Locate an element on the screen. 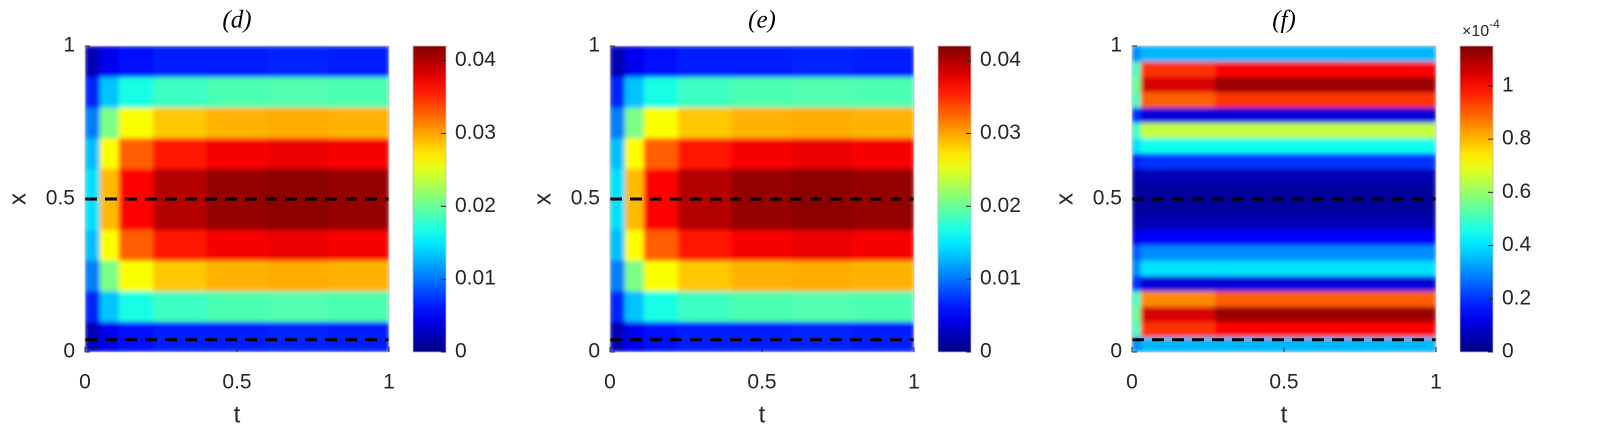 Image resolution: width=1613 pixels, height=448 pixels. colorbar-tick-label: 0.04 is located at coordinates (1000, 59).